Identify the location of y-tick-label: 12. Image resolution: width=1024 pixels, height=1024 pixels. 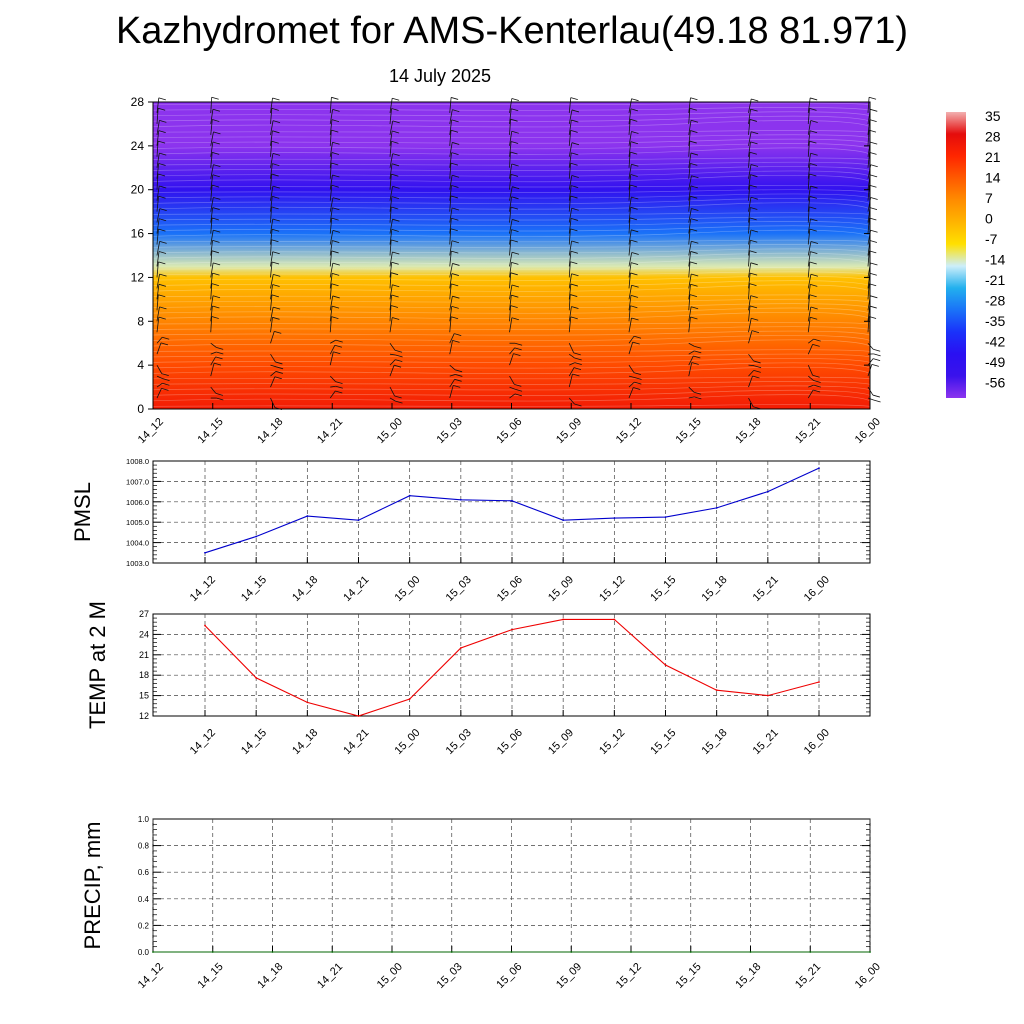
(138, 277).